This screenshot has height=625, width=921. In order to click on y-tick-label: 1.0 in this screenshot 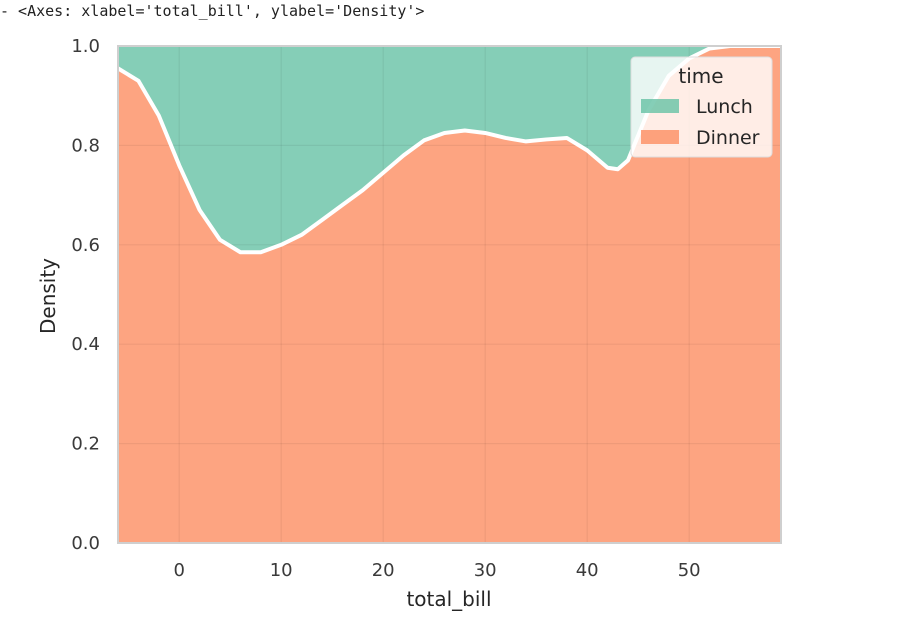, I will do `click(85, 46)`.